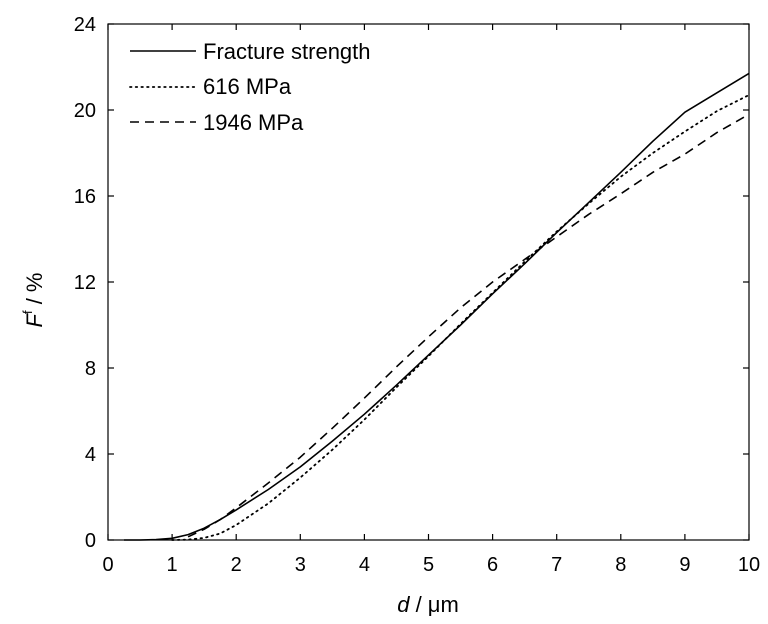 This screenshot has height=624, width=768. Describe the element at coordinates (90, 369) in the screenshot. I see `y-tick-label: 8` at that location.